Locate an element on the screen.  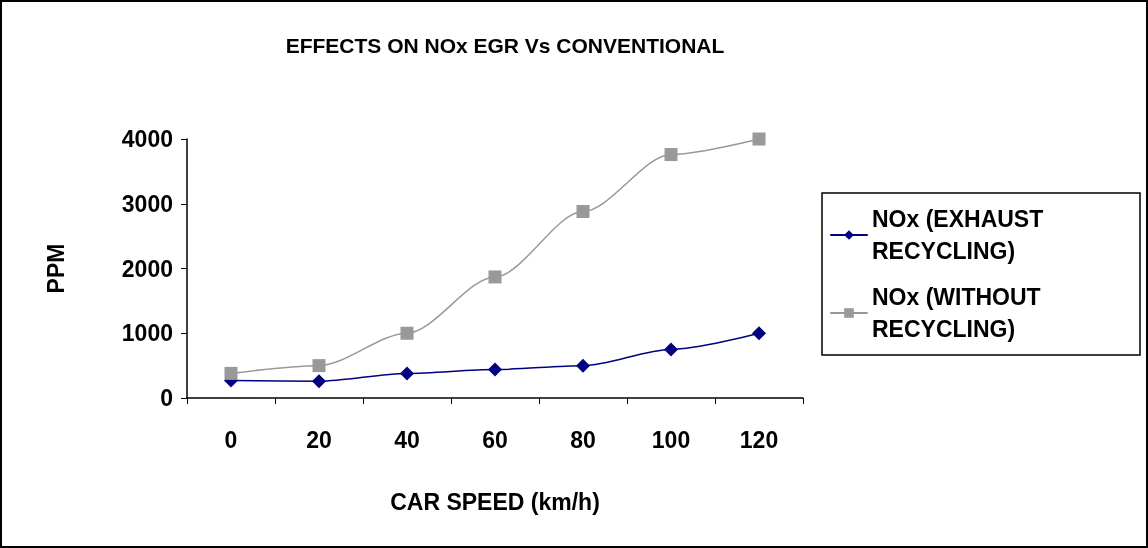
x-tick-label: 40 is located at coordinates (407, 439).